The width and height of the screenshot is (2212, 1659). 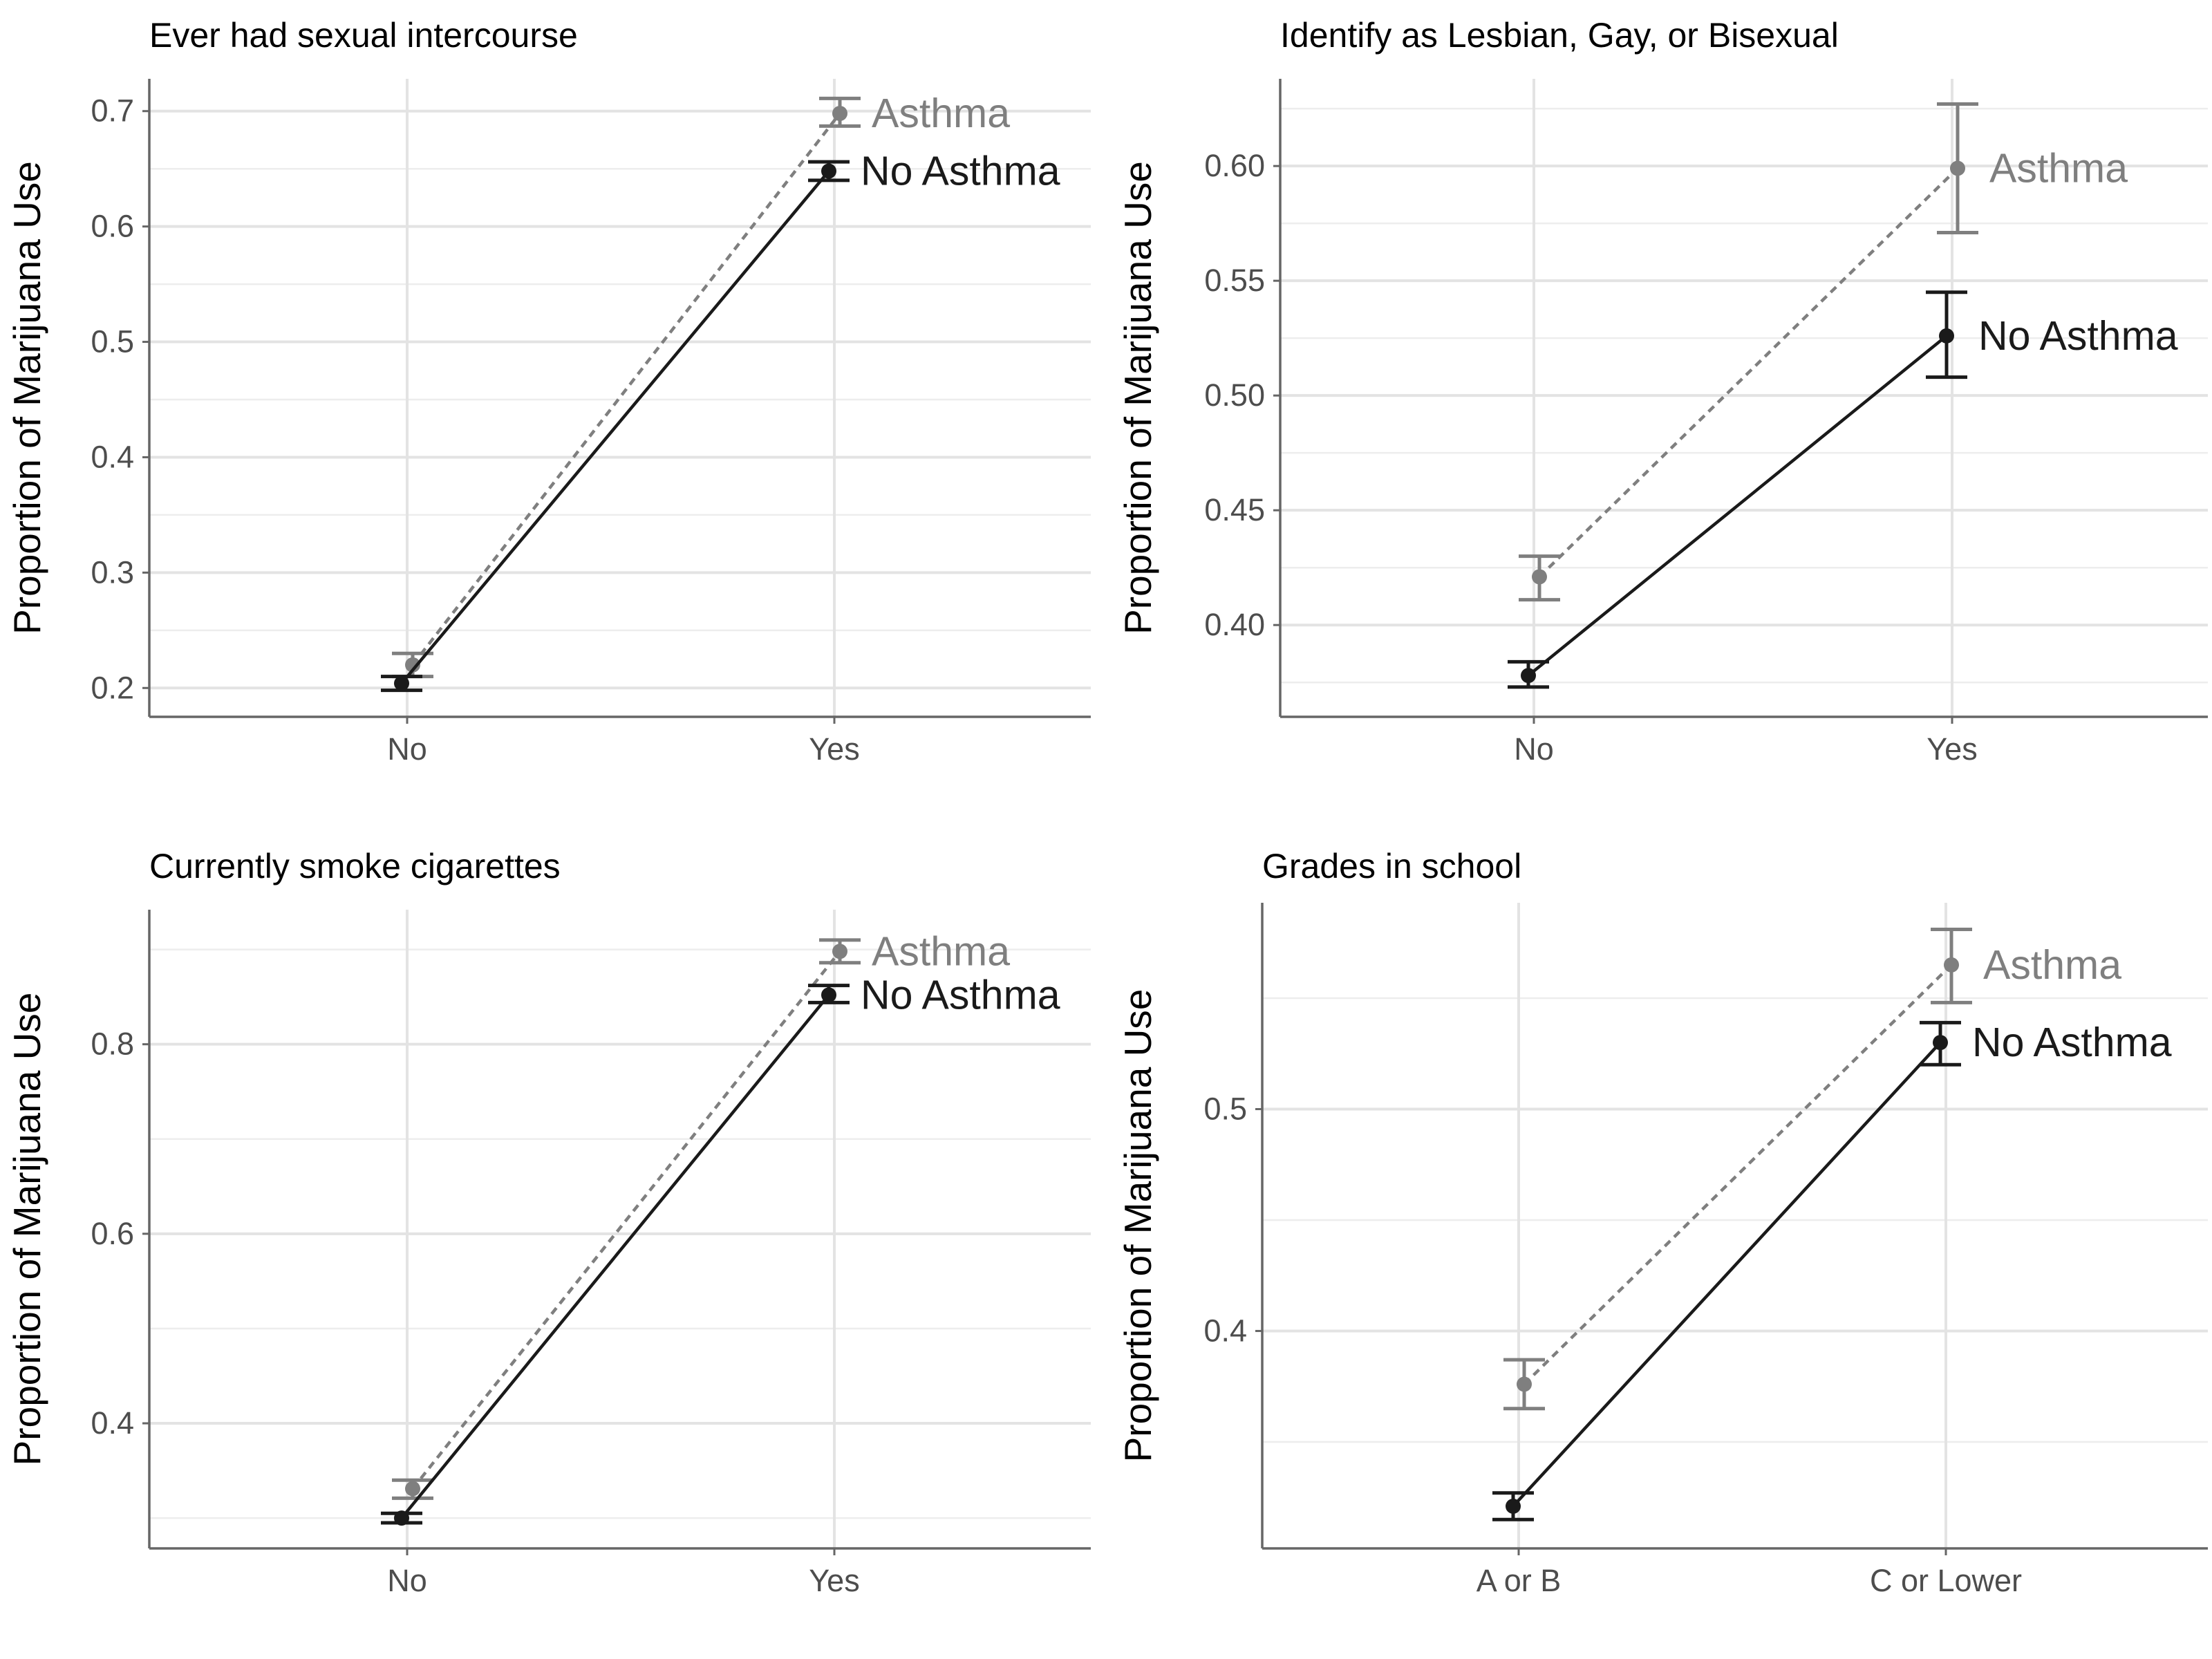 What do you see at coordinates (355, 866) in the screenshot?
I see `panel-title: Currently smoke cigarettes` at bounding box center [355, 866].